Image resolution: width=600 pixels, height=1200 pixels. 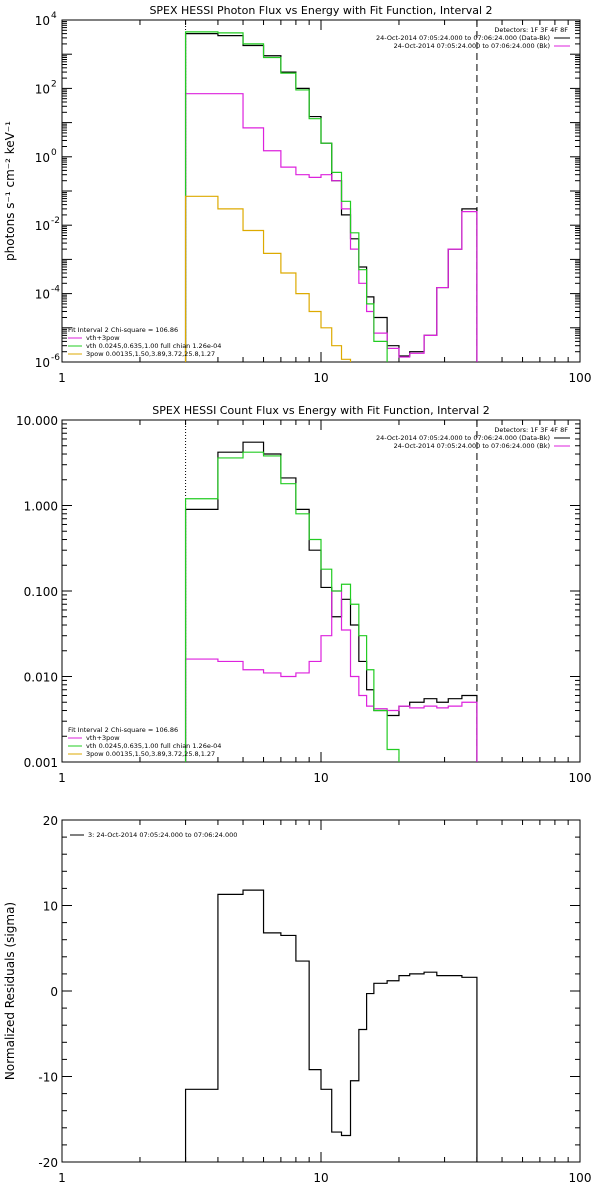 I want to click on series-residuals-line, so click(x=331, y=1025).